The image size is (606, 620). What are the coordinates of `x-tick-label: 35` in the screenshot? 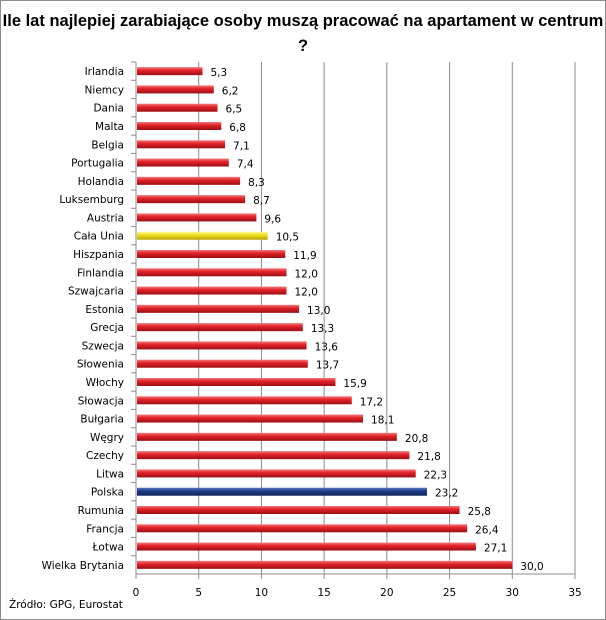 It's located at (574, 593).